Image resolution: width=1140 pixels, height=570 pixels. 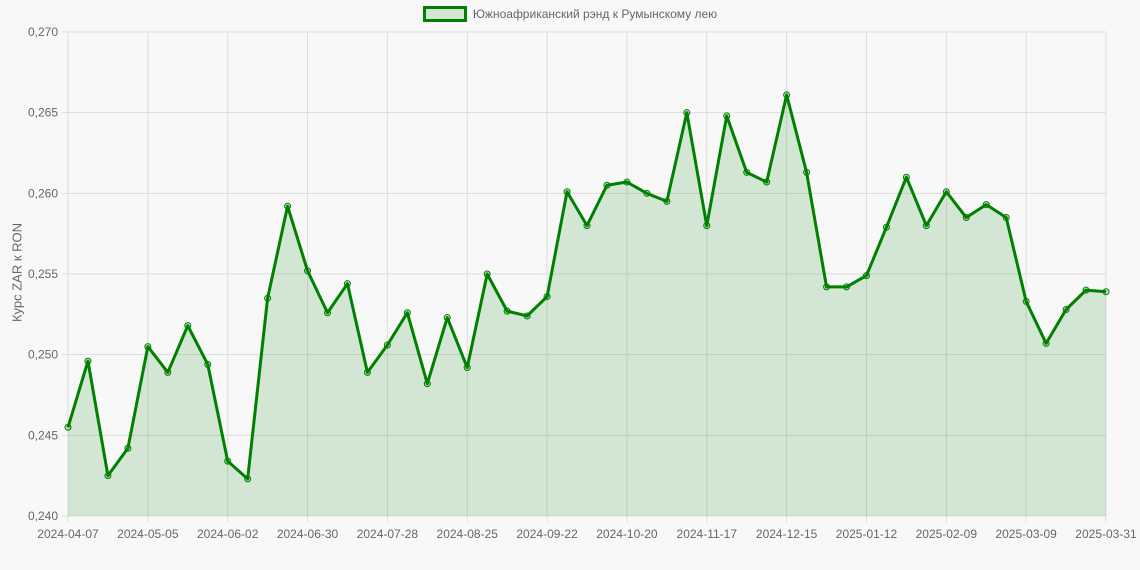 What do you see at coordinates (148, 534) in the screenshot?
I see `x-tick-label: 2024-05-05` at bounding box center [148, 534].